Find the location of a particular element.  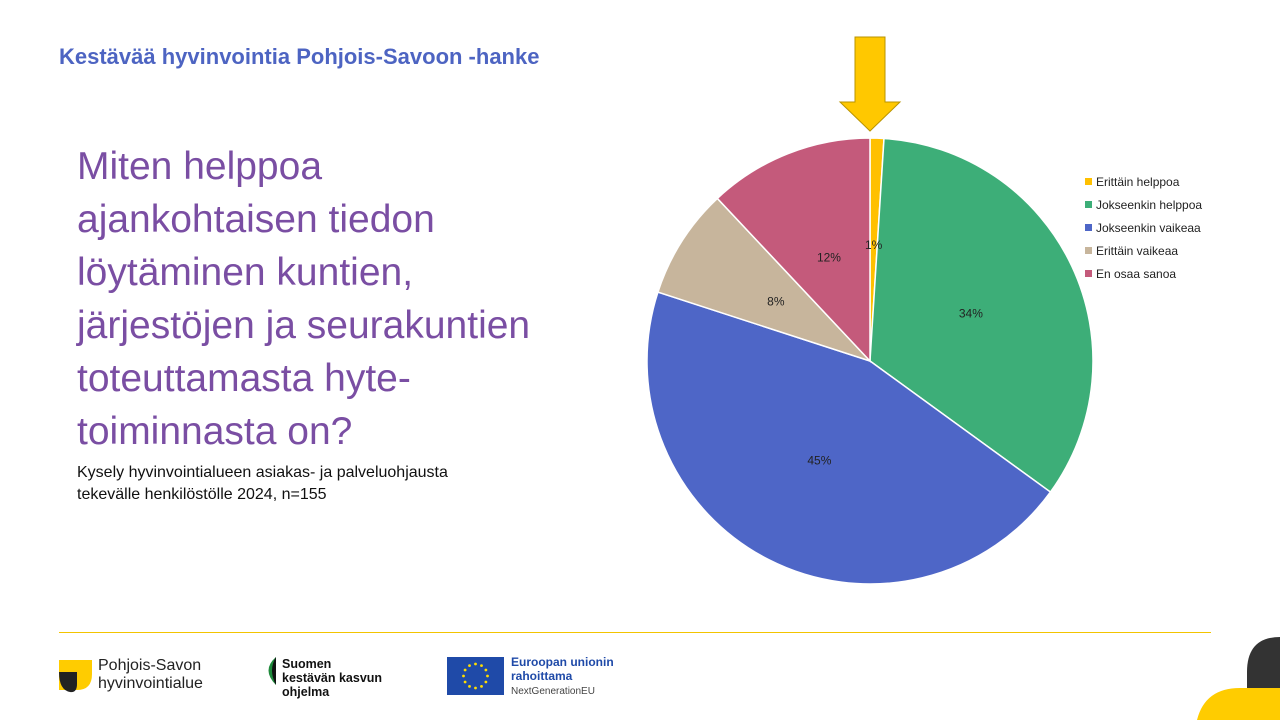

legend-item: En osaa sanoa is located at coordinates (1143, 273).